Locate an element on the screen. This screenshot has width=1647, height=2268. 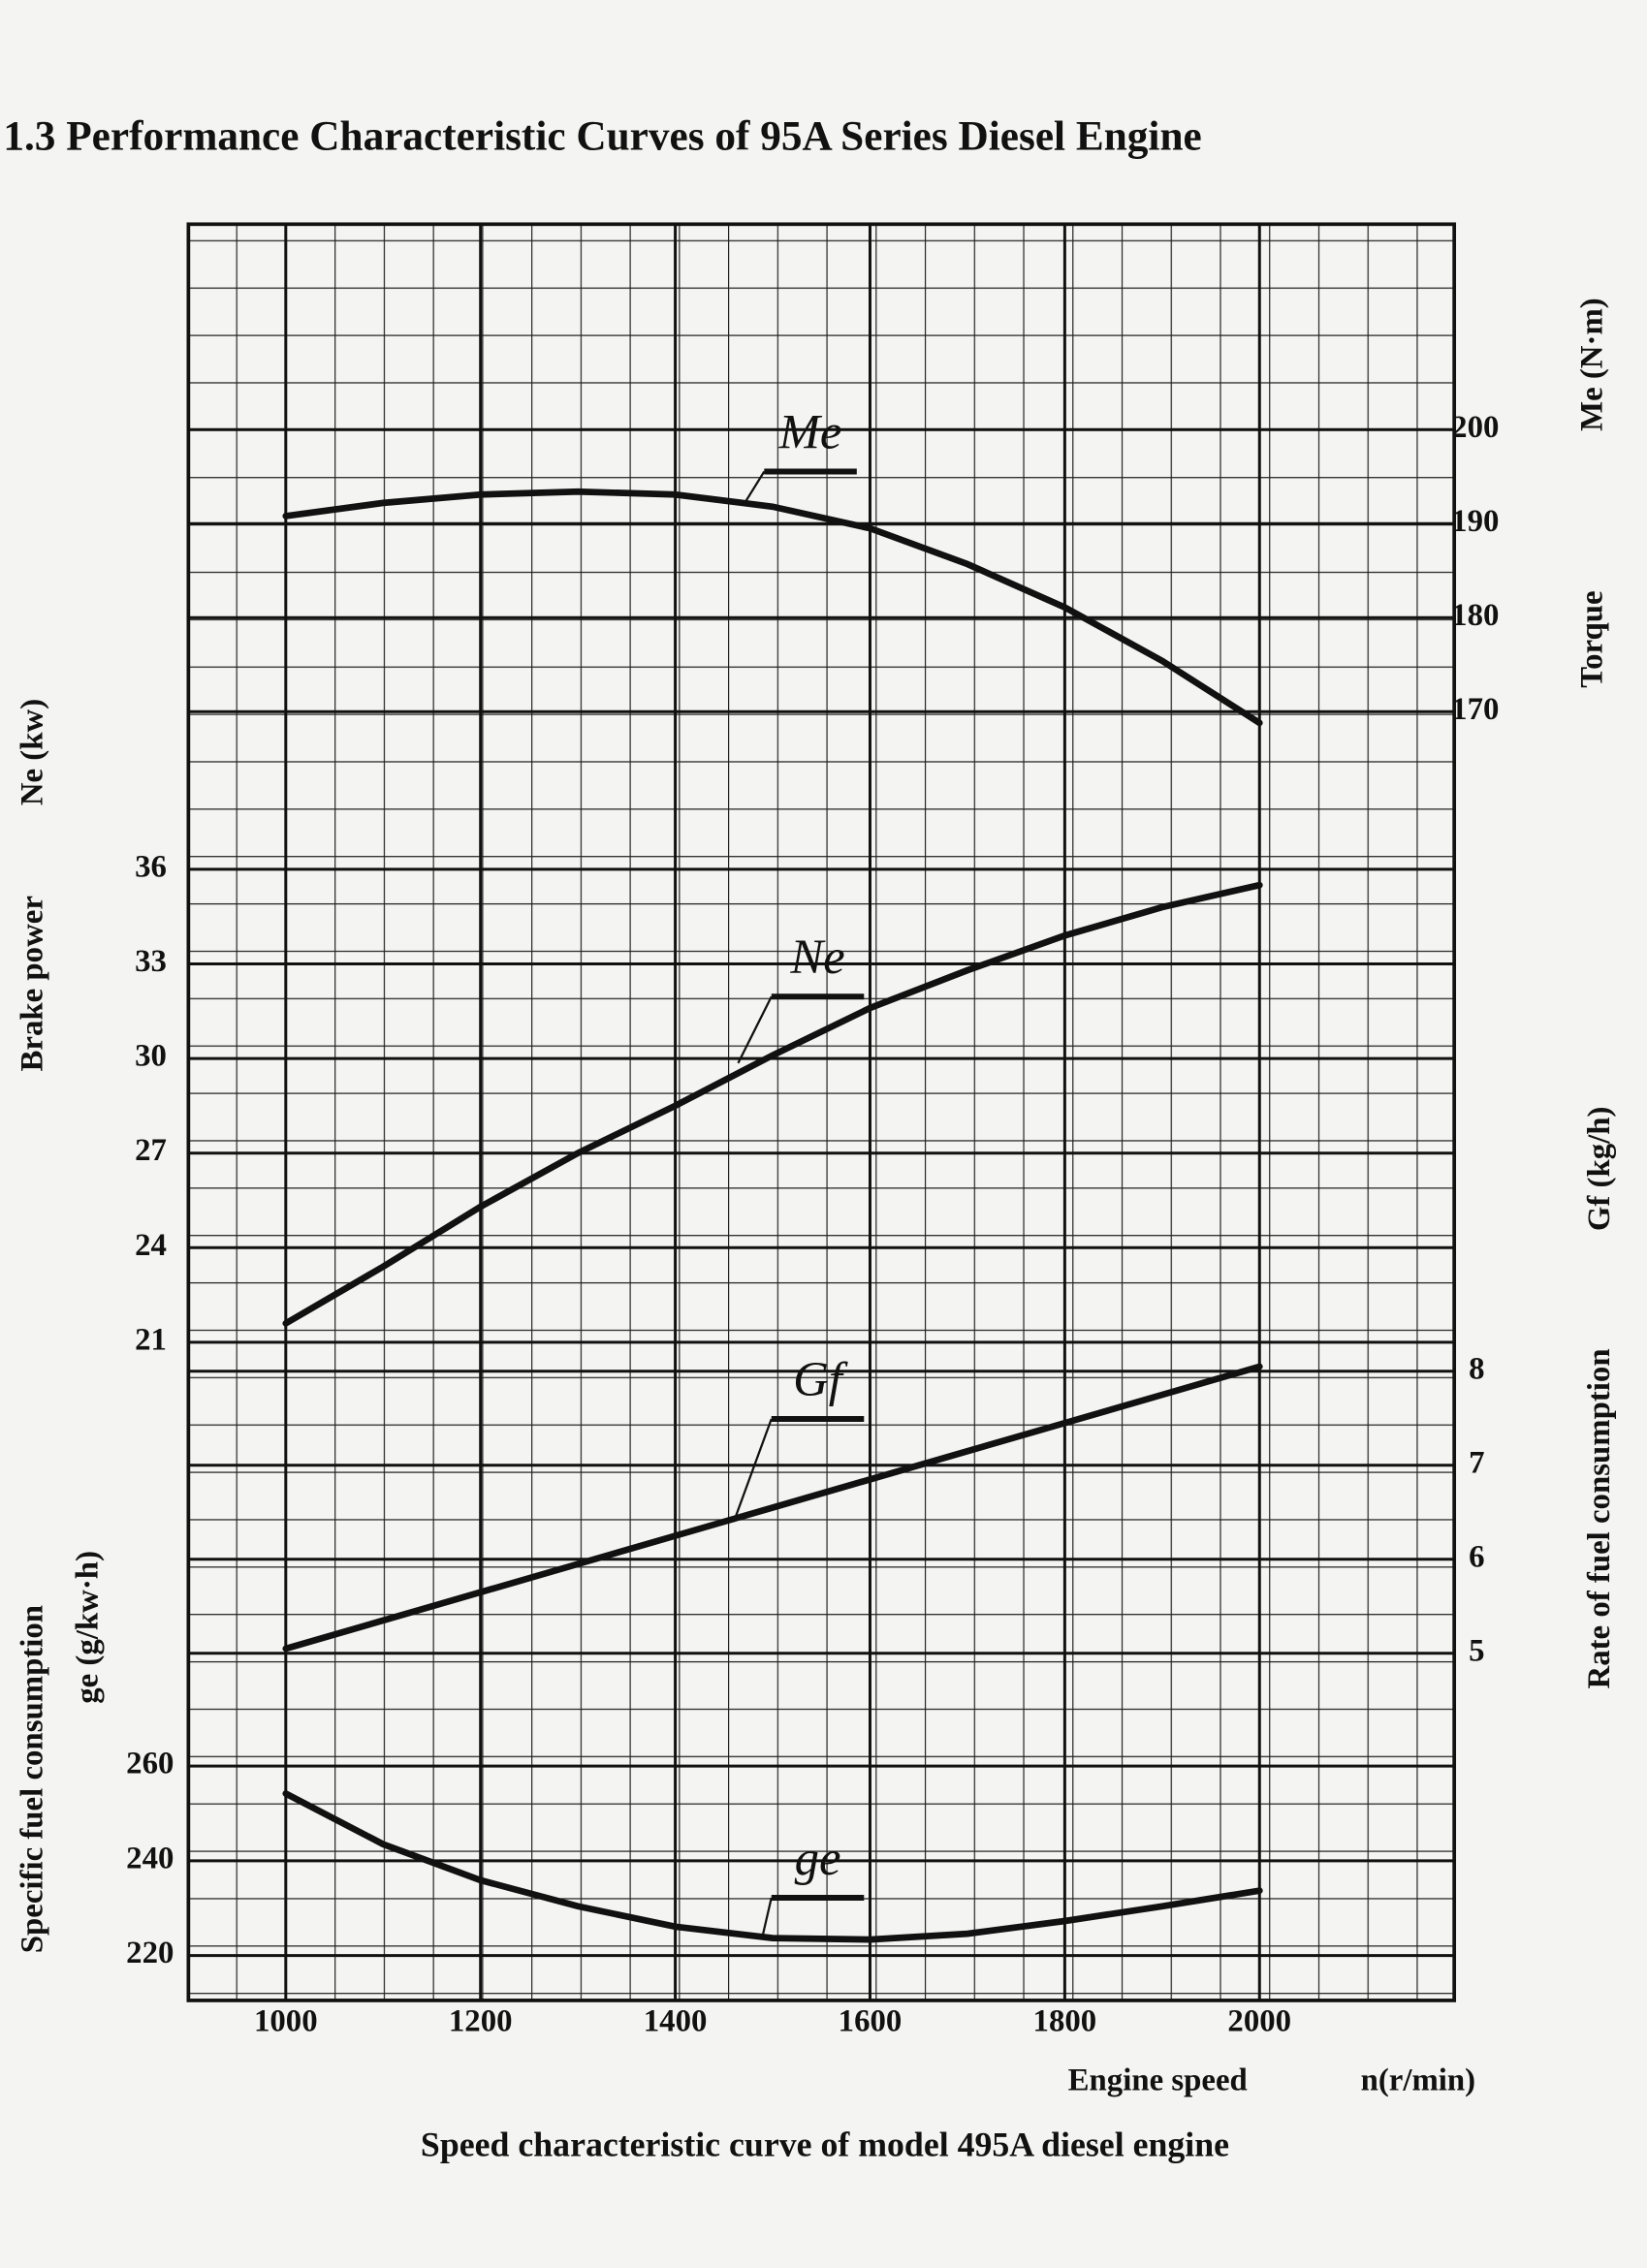
y-tick-label: 36 is located at coordinates (151, 867).